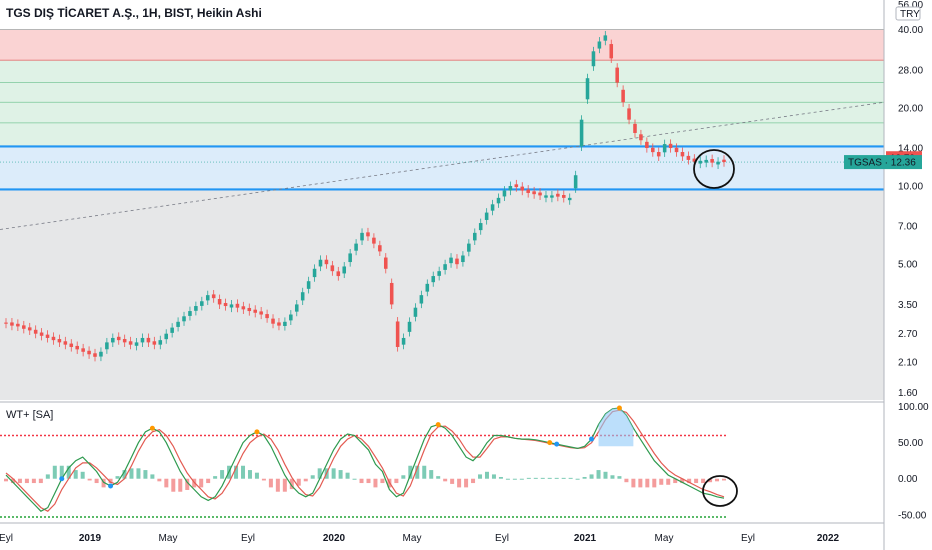 The width and height of the screenshot is (932, 550). I want to click on time-tick-label: 2020, so click(334, 538).